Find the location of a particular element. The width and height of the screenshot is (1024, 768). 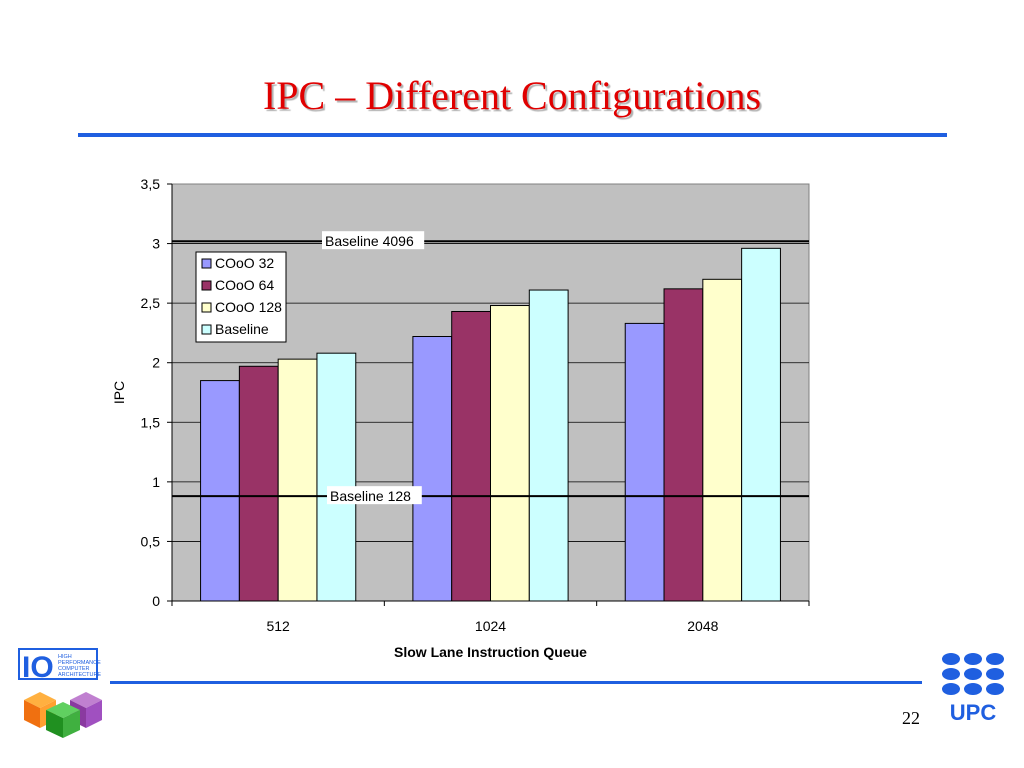

svg-text: HIGH is located at coordinates (65, 657).